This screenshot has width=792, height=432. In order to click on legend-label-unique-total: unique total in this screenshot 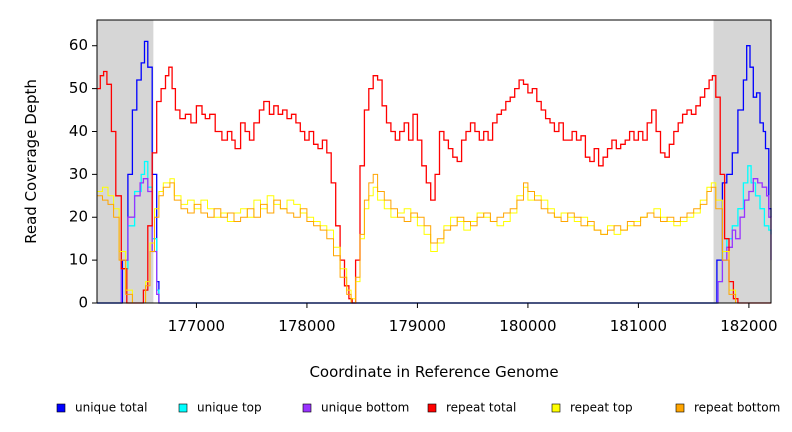, I will do `click(111, 408)`.